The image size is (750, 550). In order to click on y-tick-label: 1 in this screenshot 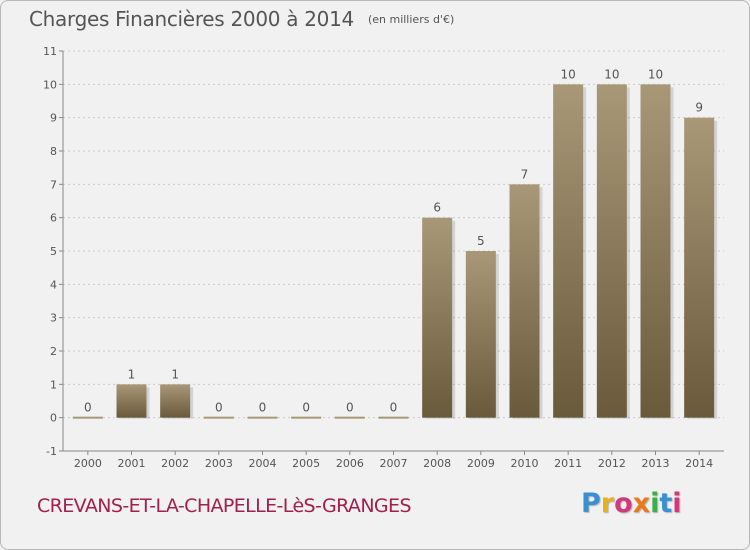, I will do `click(53, 384)`.